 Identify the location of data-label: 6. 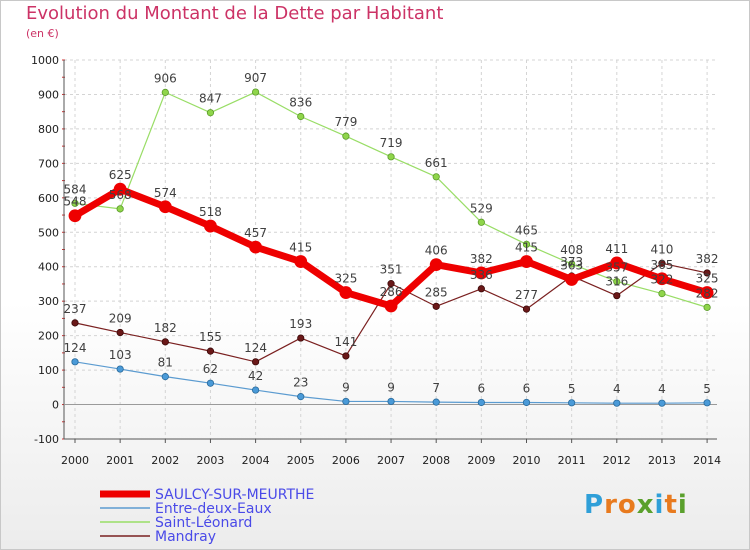
(527, 388).